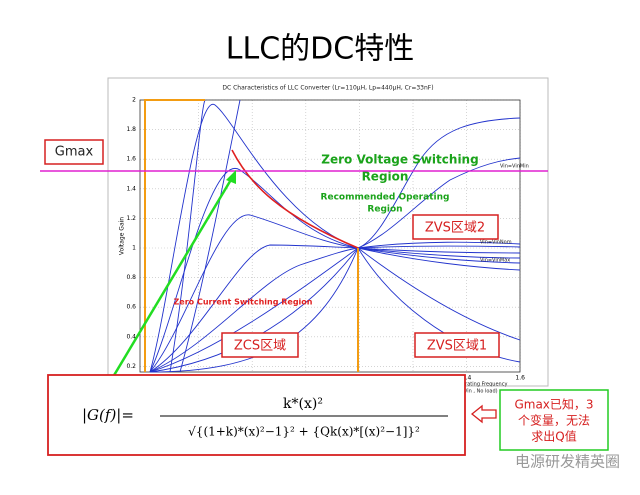 The width and height of the screenshot is (640, 495). I want to click on y-tick-label: 1.8, so click(131, 129).